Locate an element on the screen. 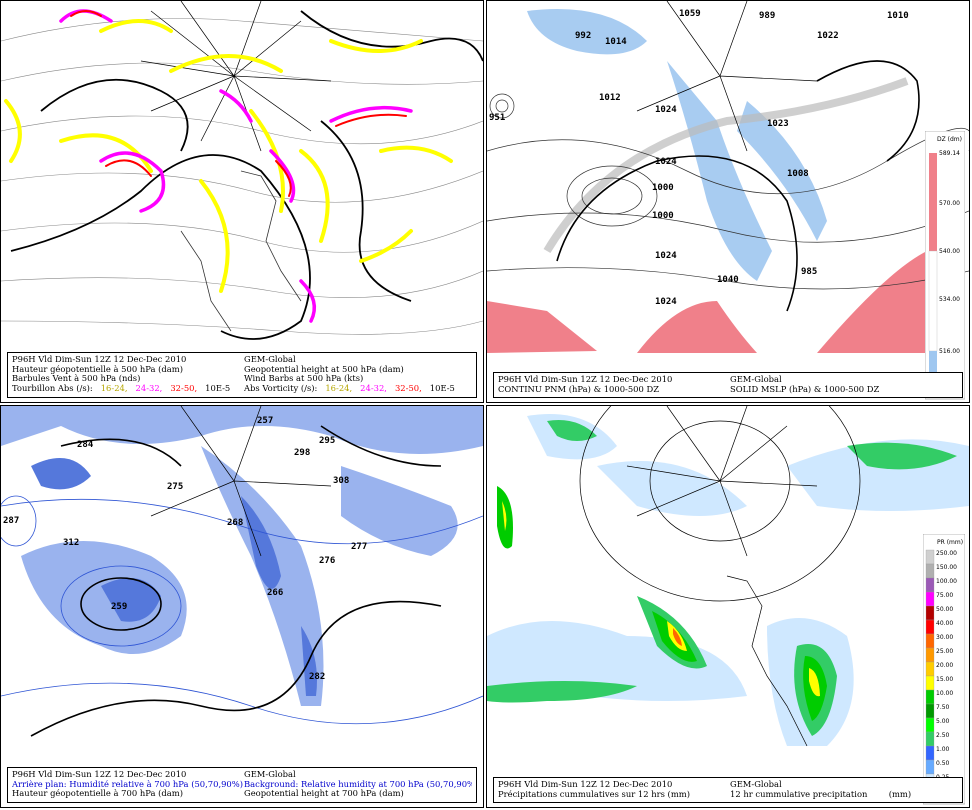 This screenshot has width=972, height=810. legend-tick: 30.00 is located at coordinates (944, 637).